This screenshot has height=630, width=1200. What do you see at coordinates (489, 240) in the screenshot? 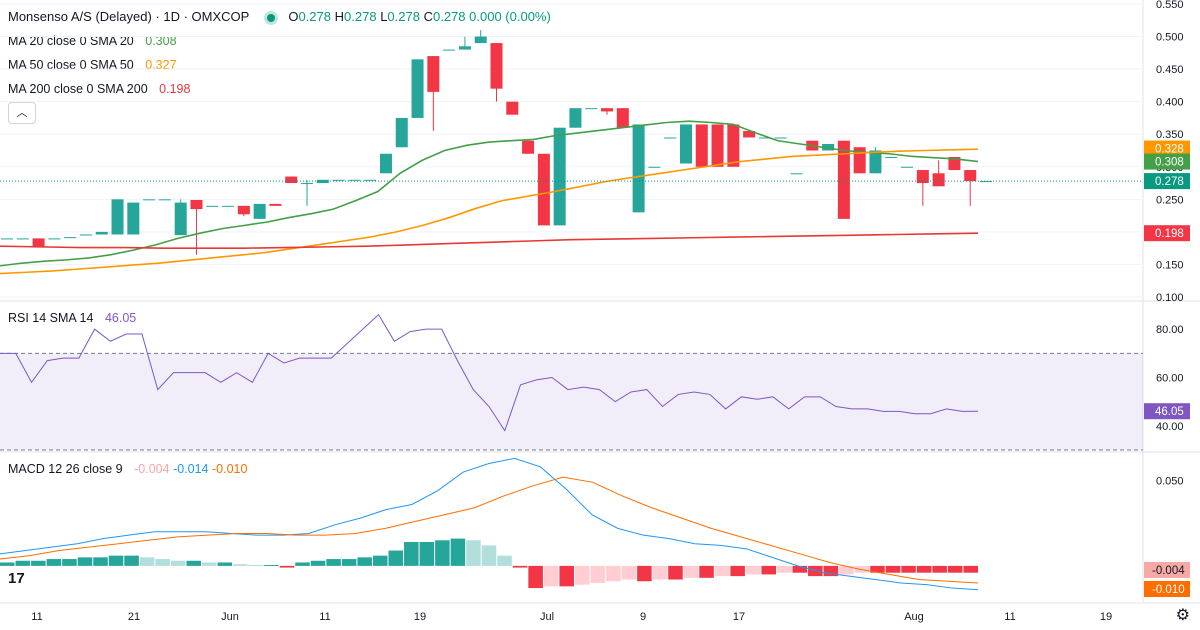
I see `ma200-line` at bounding box center [489, 240].